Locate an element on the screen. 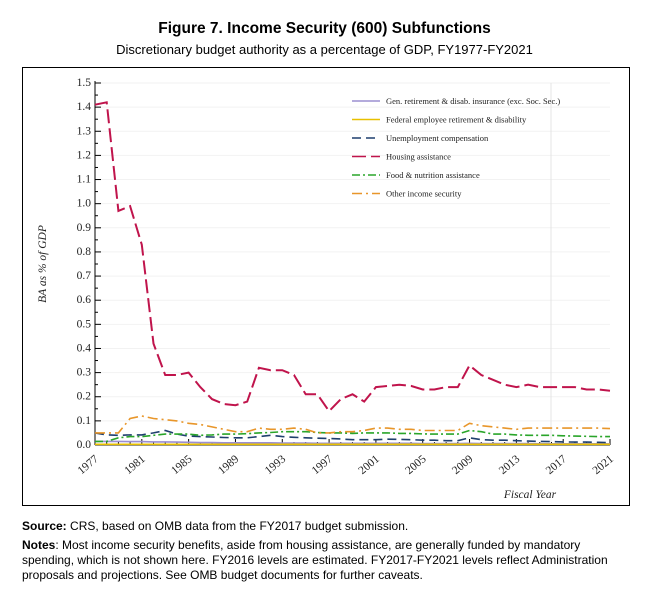 The height and width of the screenshot is (598, 649). y-tick-label: 0.8 is located at coordinates (84, 252).